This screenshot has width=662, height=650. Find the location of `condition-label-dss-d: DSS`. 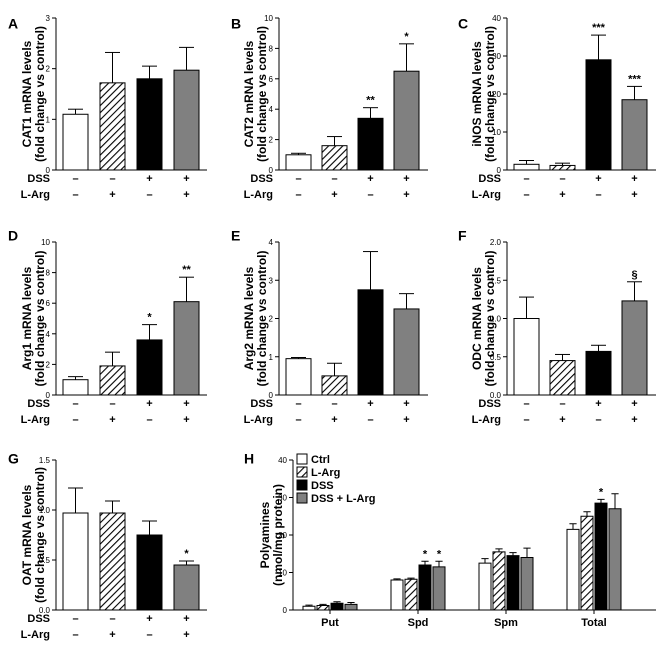

condition-label-dss-d: DSS is located at coordinates (38, 404).